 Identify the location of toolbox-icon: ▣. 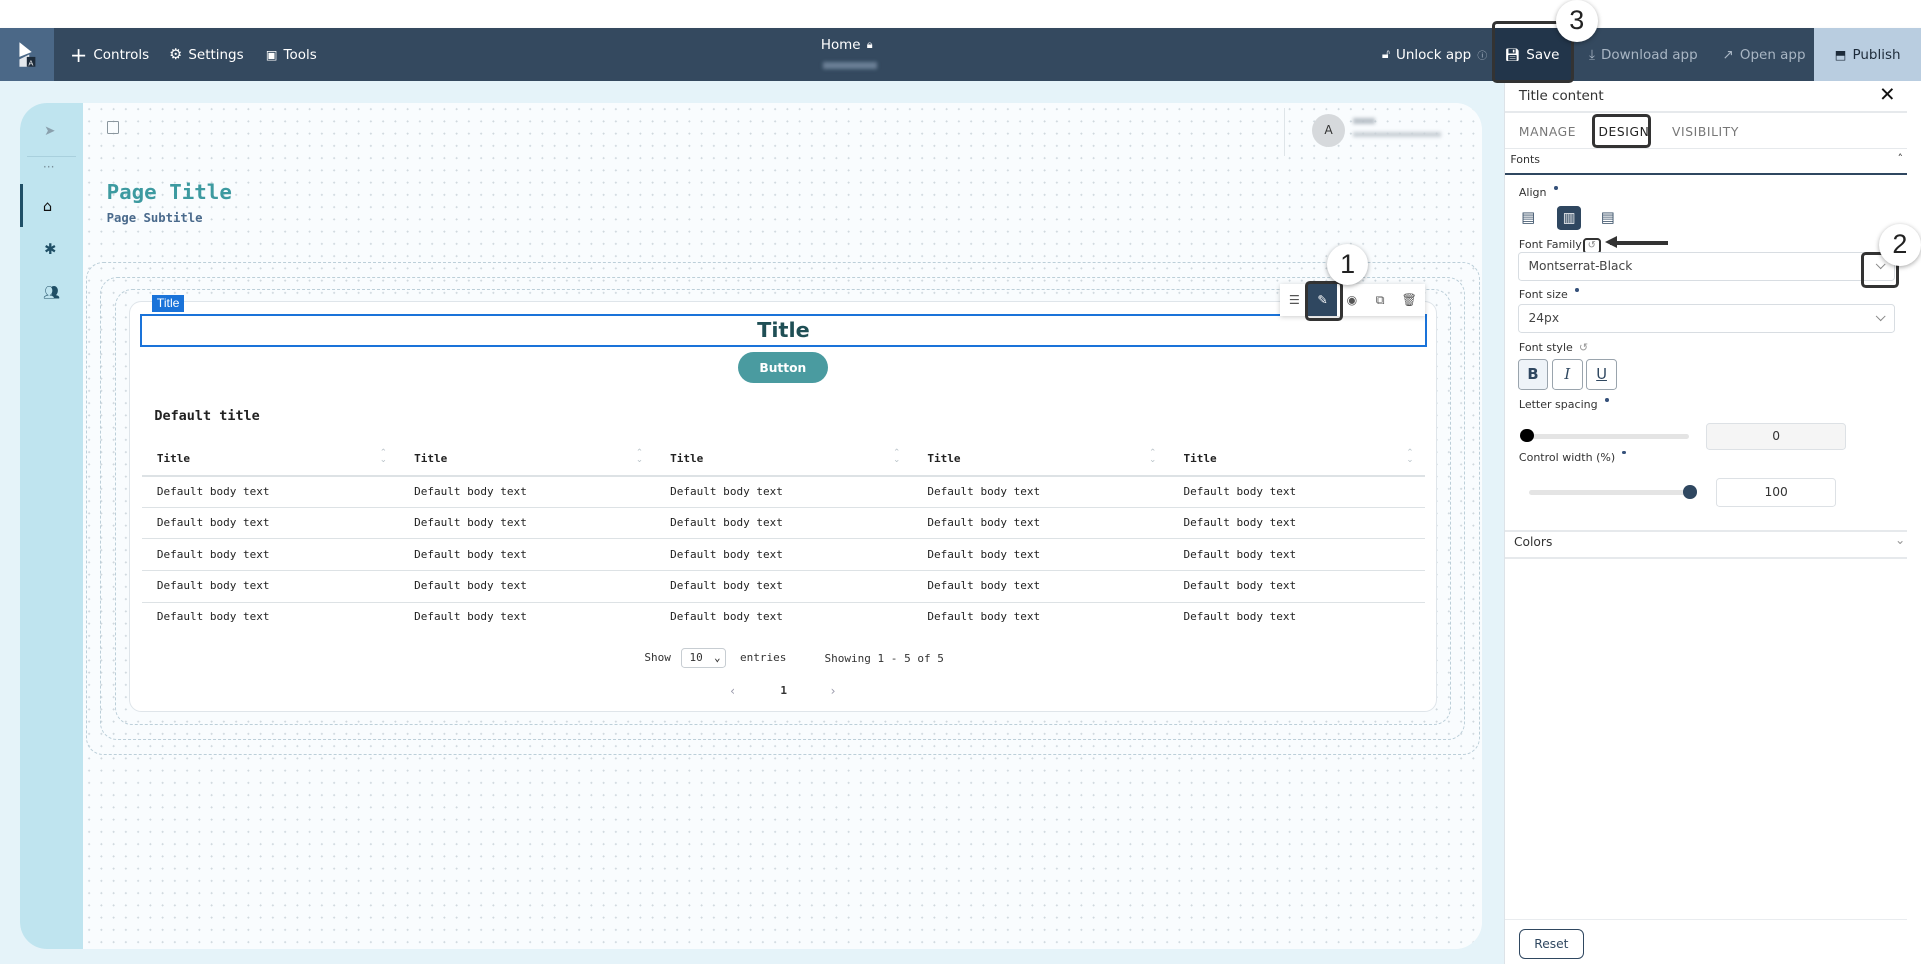
(271, 54).